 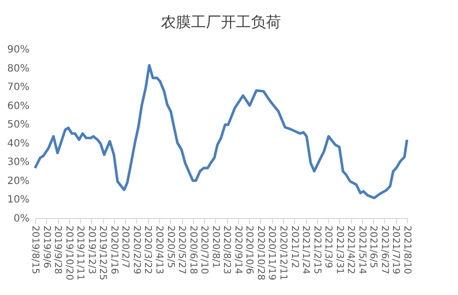 I want to click on y-tick-label: 30%, so click(x=18, y=162).